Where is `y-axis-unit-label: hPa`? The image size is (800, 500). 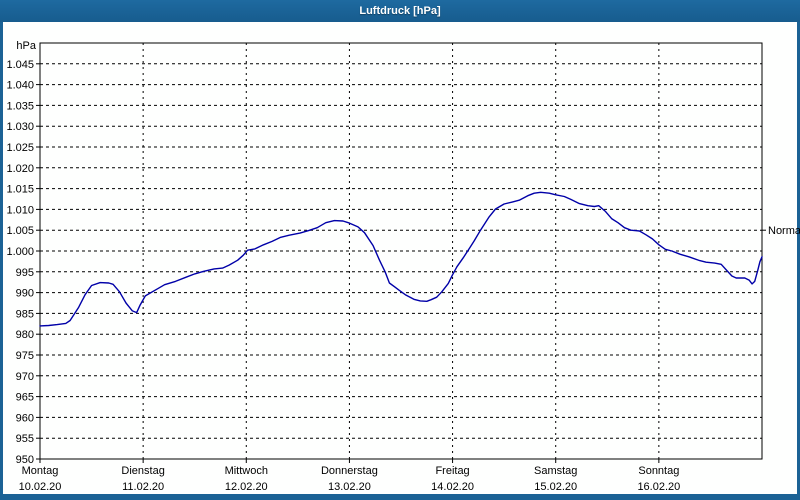
y-axis-unit-label: hPa is located at coordinates (26, 46).